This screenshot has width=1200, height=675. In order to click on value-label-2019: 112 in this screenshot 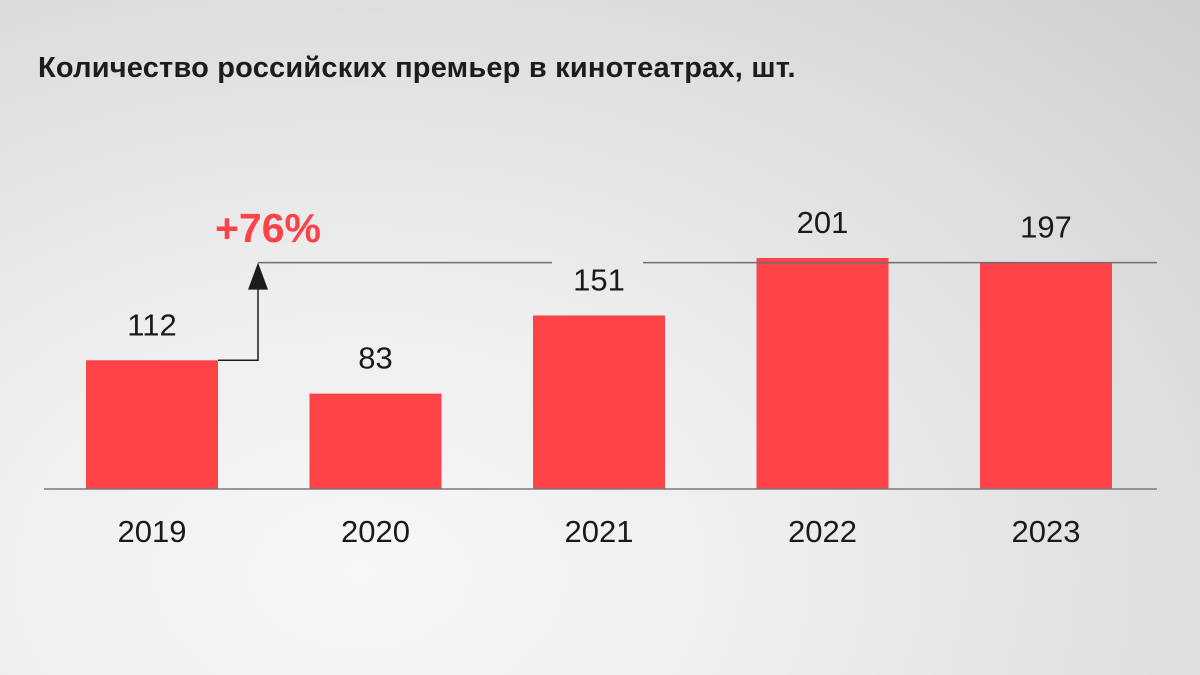, I will do `click(151, 324)`.